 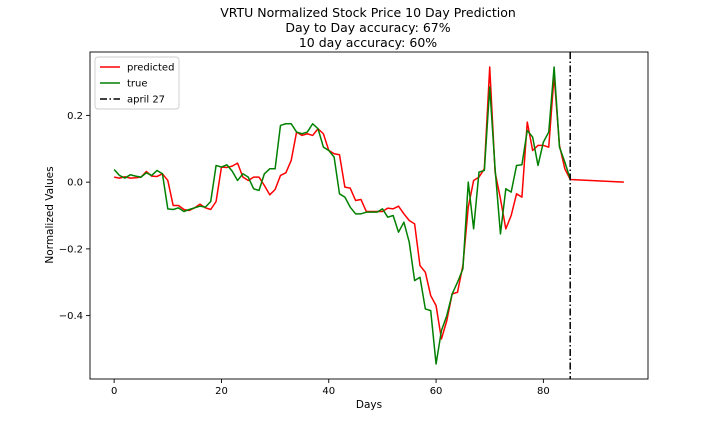 What do you see at coordinates (146, 100) in the screenshot?
I see `legend-label-april-27: april 27` at bounding box center [146, 100].